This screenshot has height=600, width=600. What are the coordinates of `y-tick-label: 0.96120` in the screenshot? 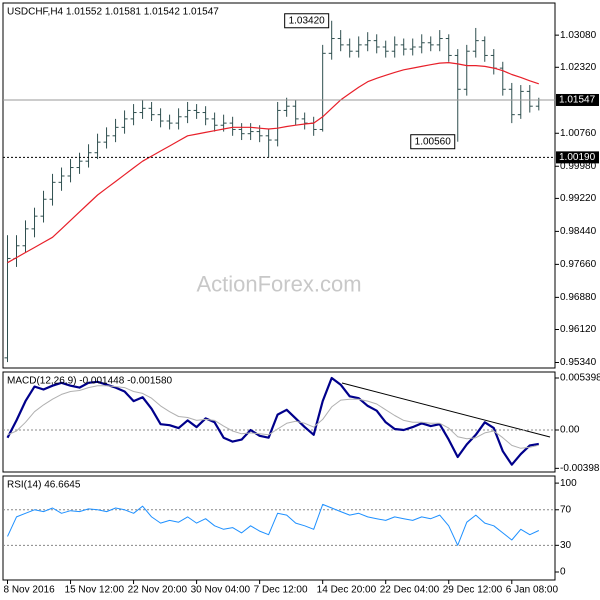 It's located at (578, 329).